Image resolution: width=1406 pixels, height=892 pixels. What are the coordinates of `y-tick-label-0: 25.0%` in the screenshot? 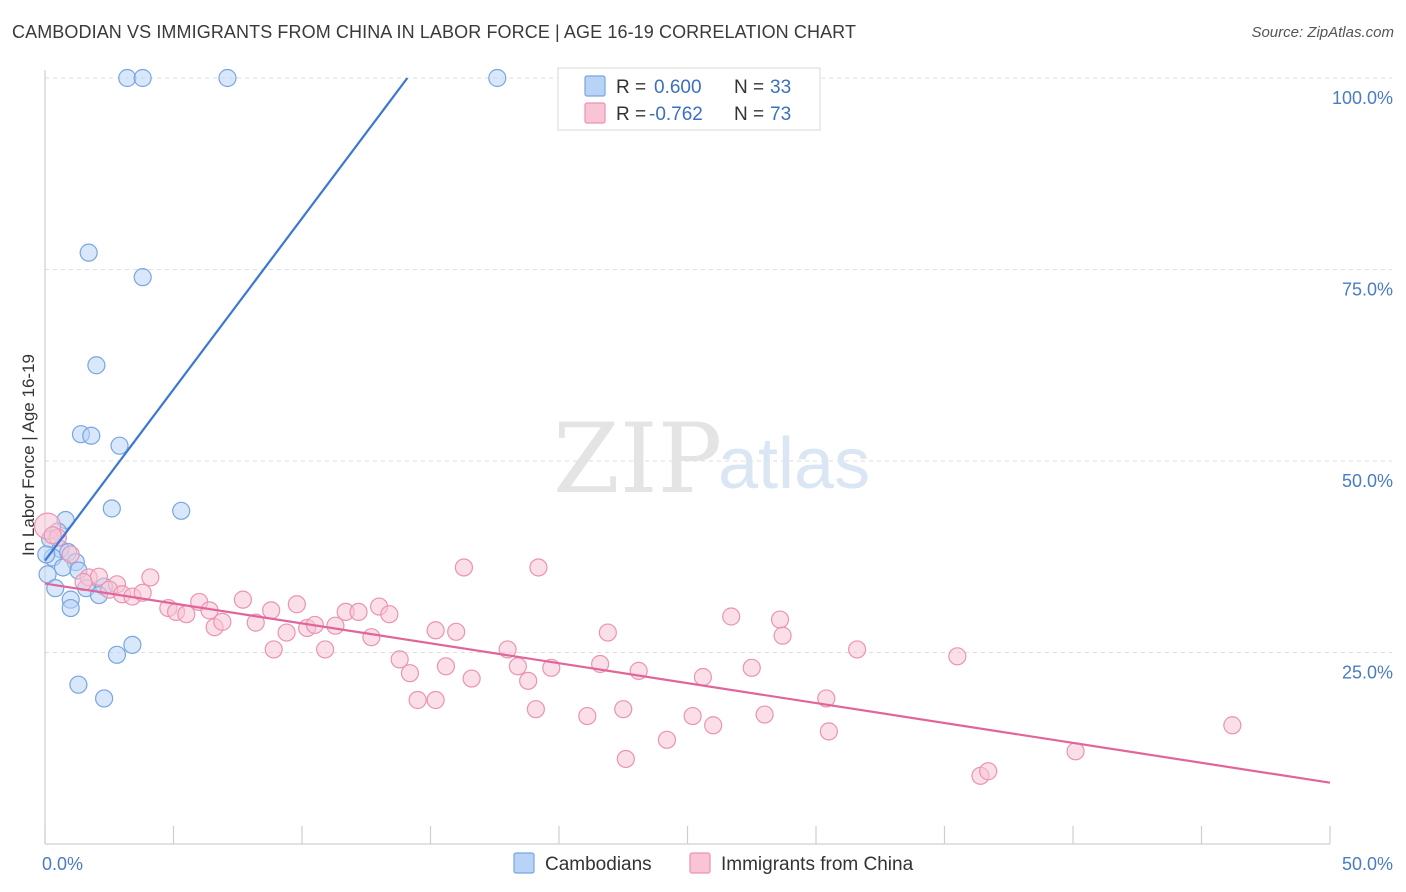 It's located at (1367, 673).